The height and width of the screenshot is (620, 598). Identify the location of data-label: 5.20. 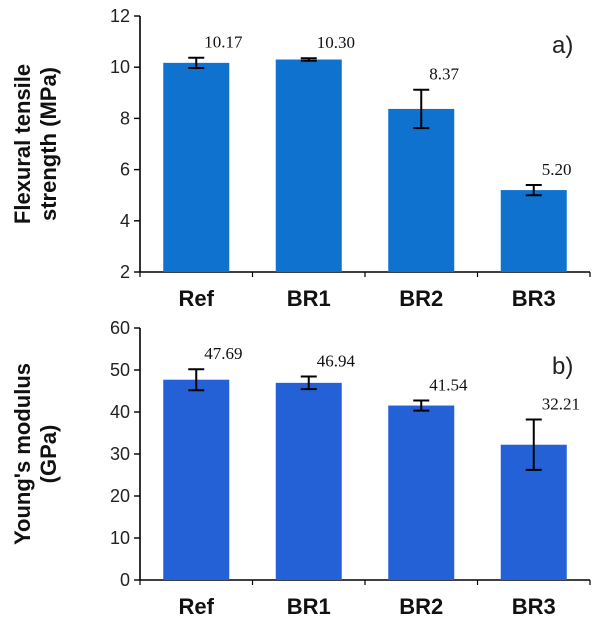
(557, 169).